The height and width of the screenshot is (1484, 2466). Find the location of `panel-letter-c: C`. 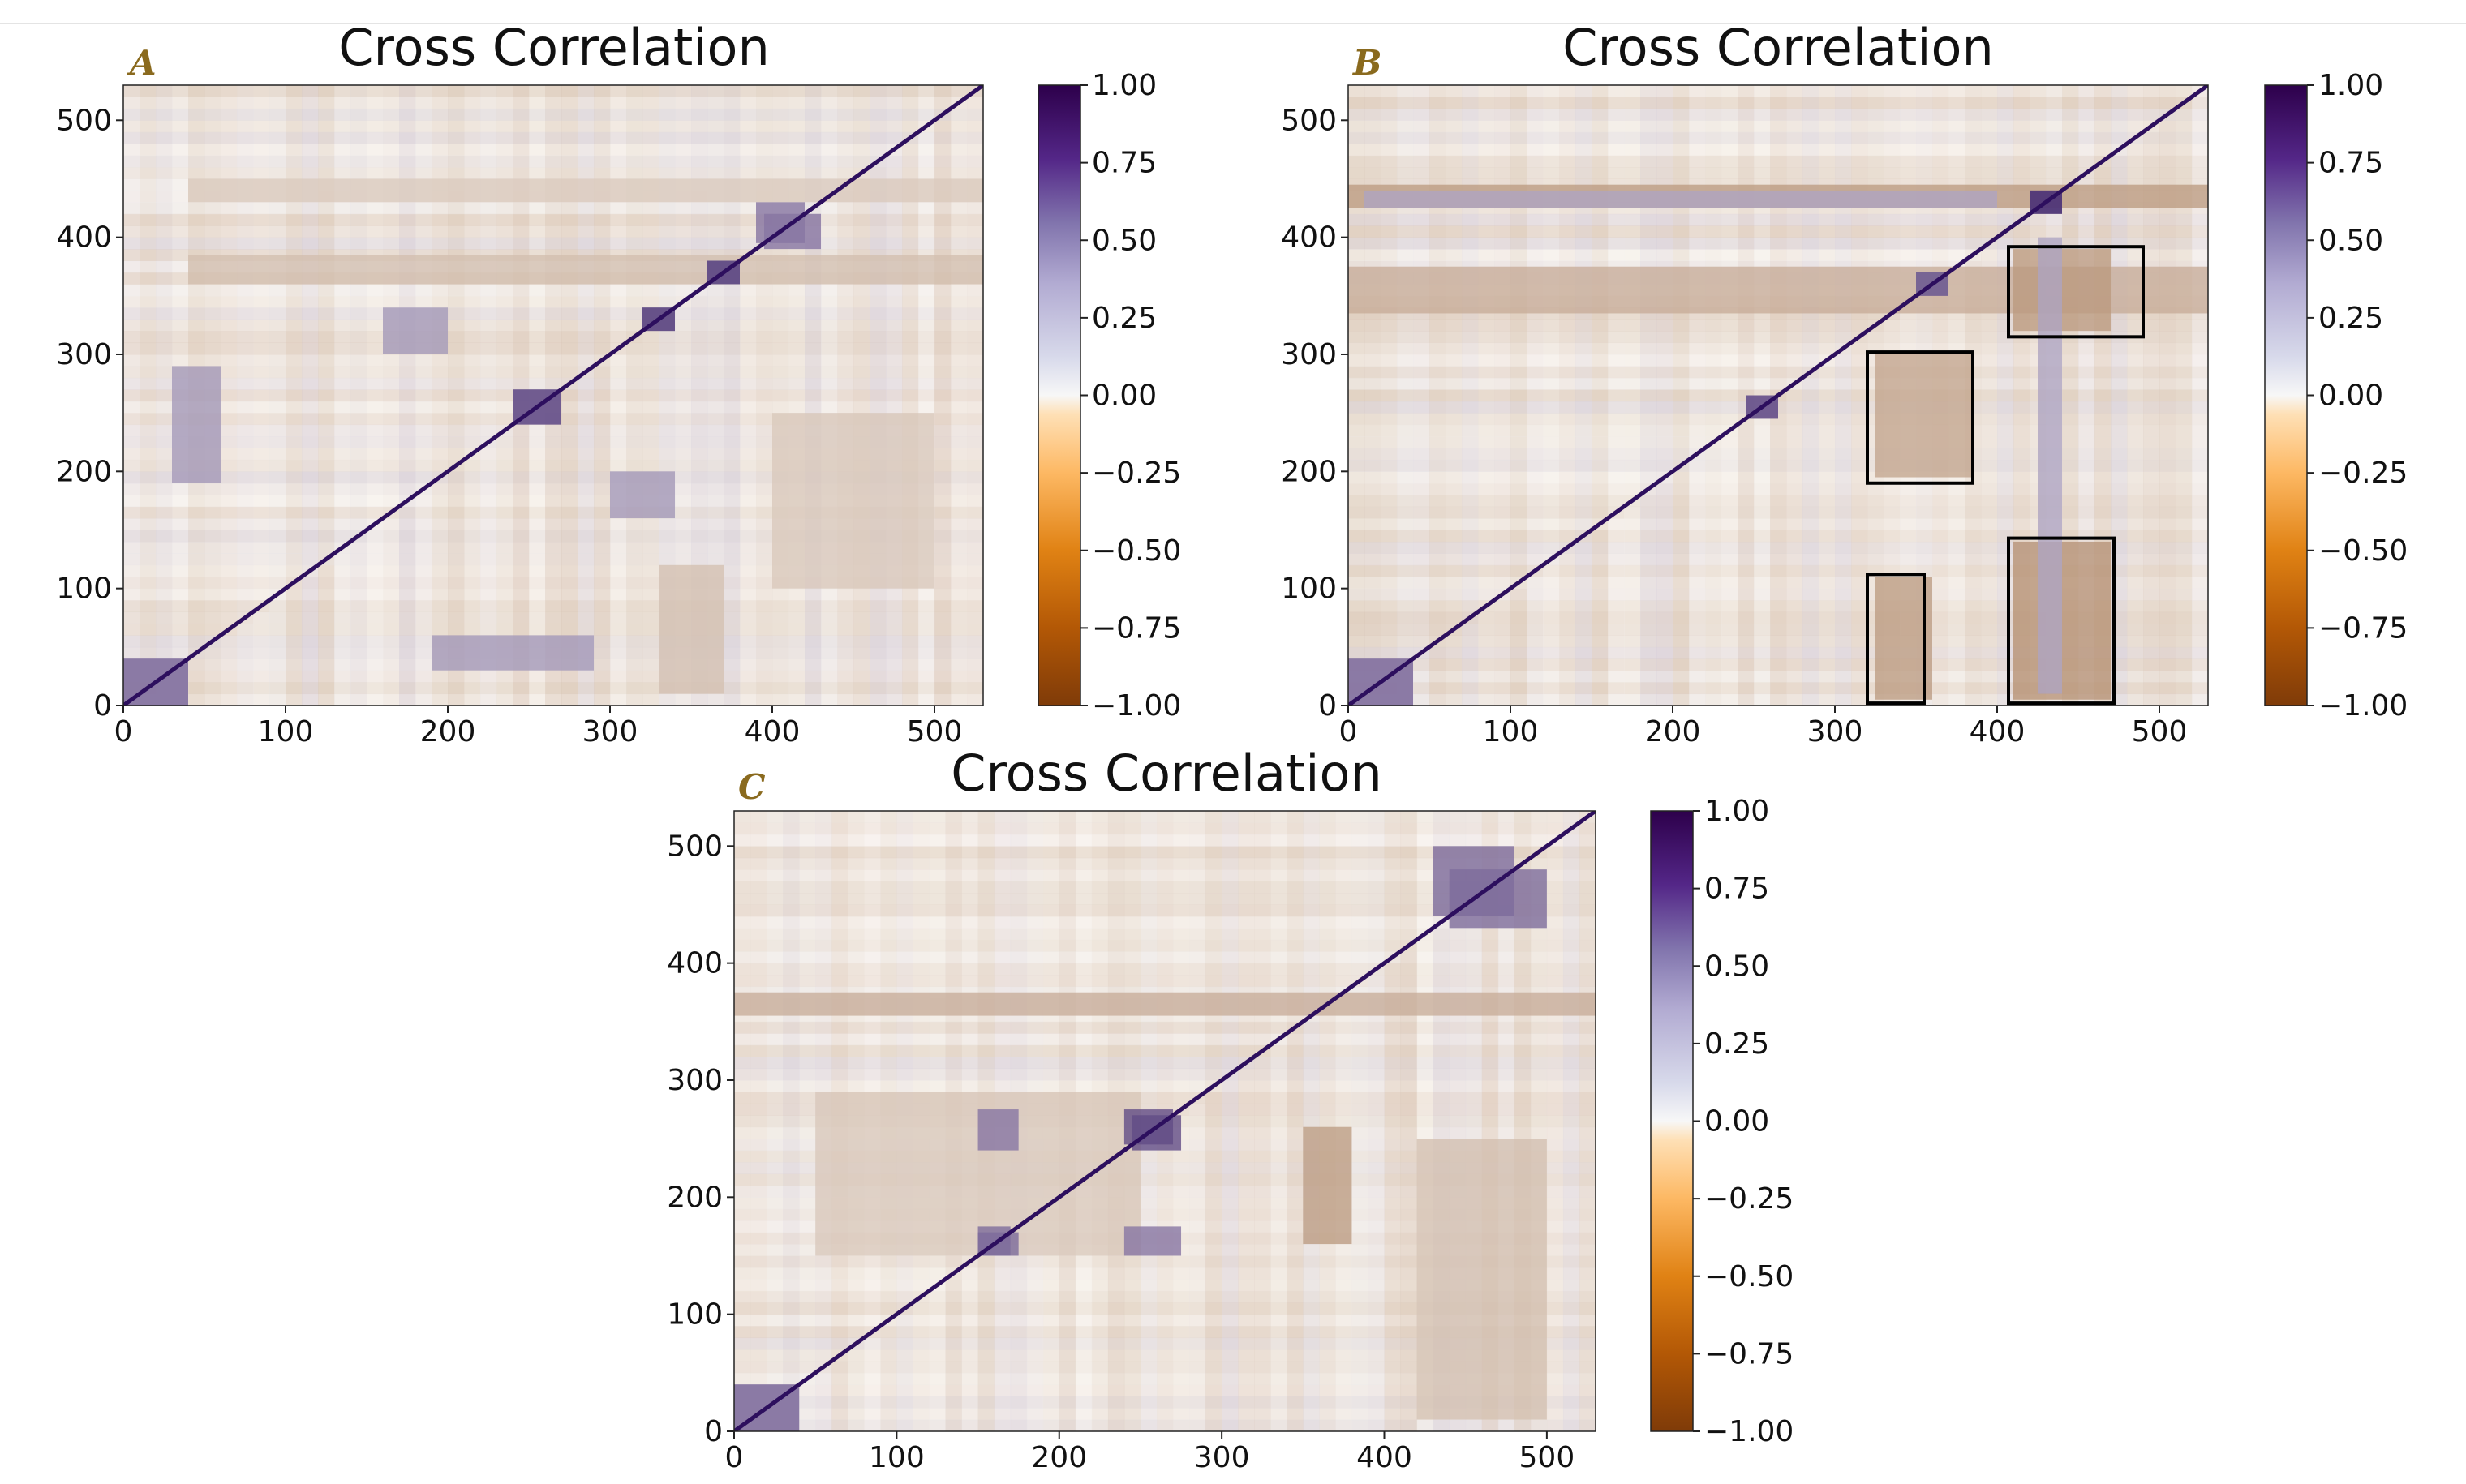

panel-letter-c: C is located at coordinates (752, 787).